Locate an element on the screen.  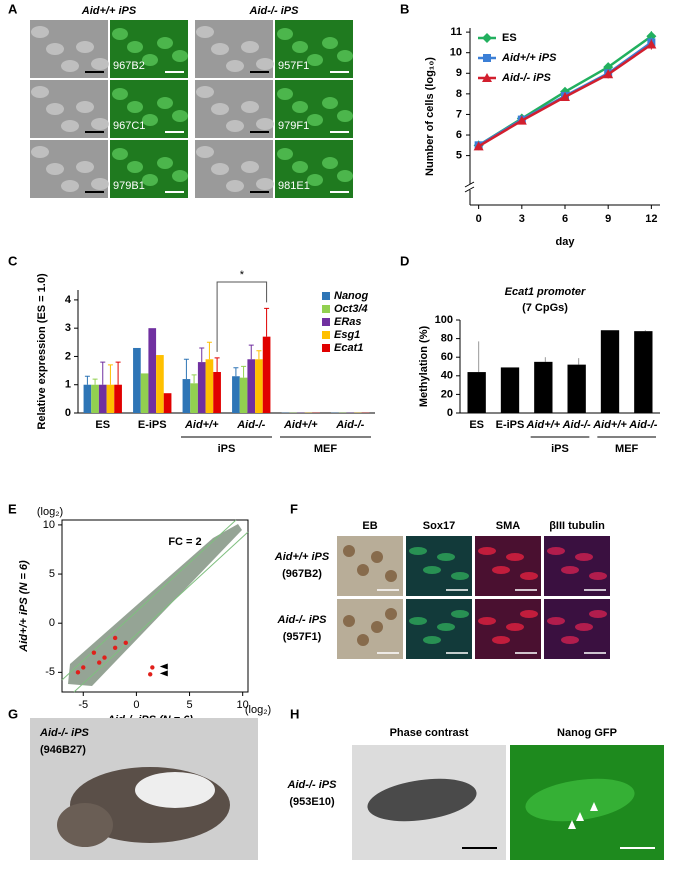
panel-label: E is located at coordinates (12, 508).